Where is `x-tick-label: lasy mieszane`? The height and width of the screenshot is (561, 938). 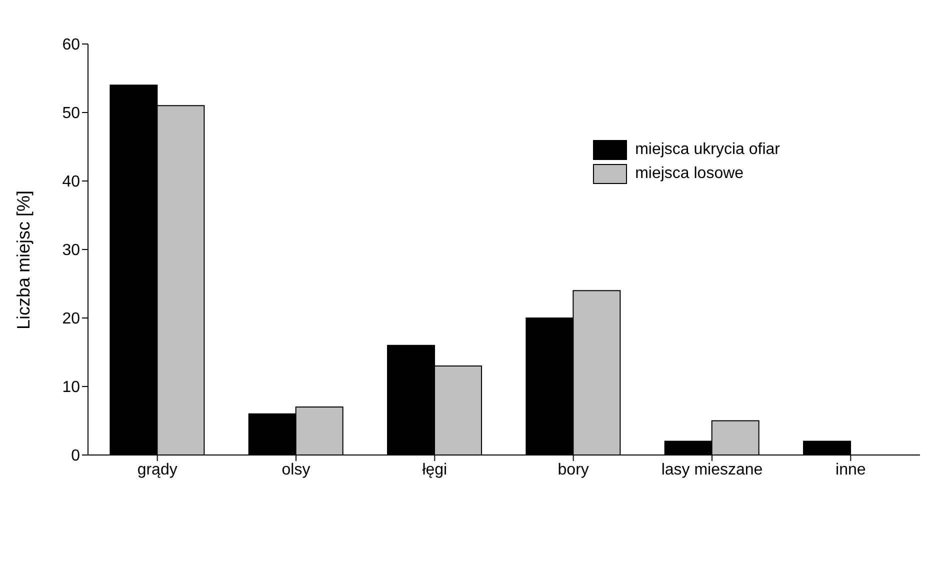
x-tick-label: lasy mieszane is located at coordinates (712, 469).